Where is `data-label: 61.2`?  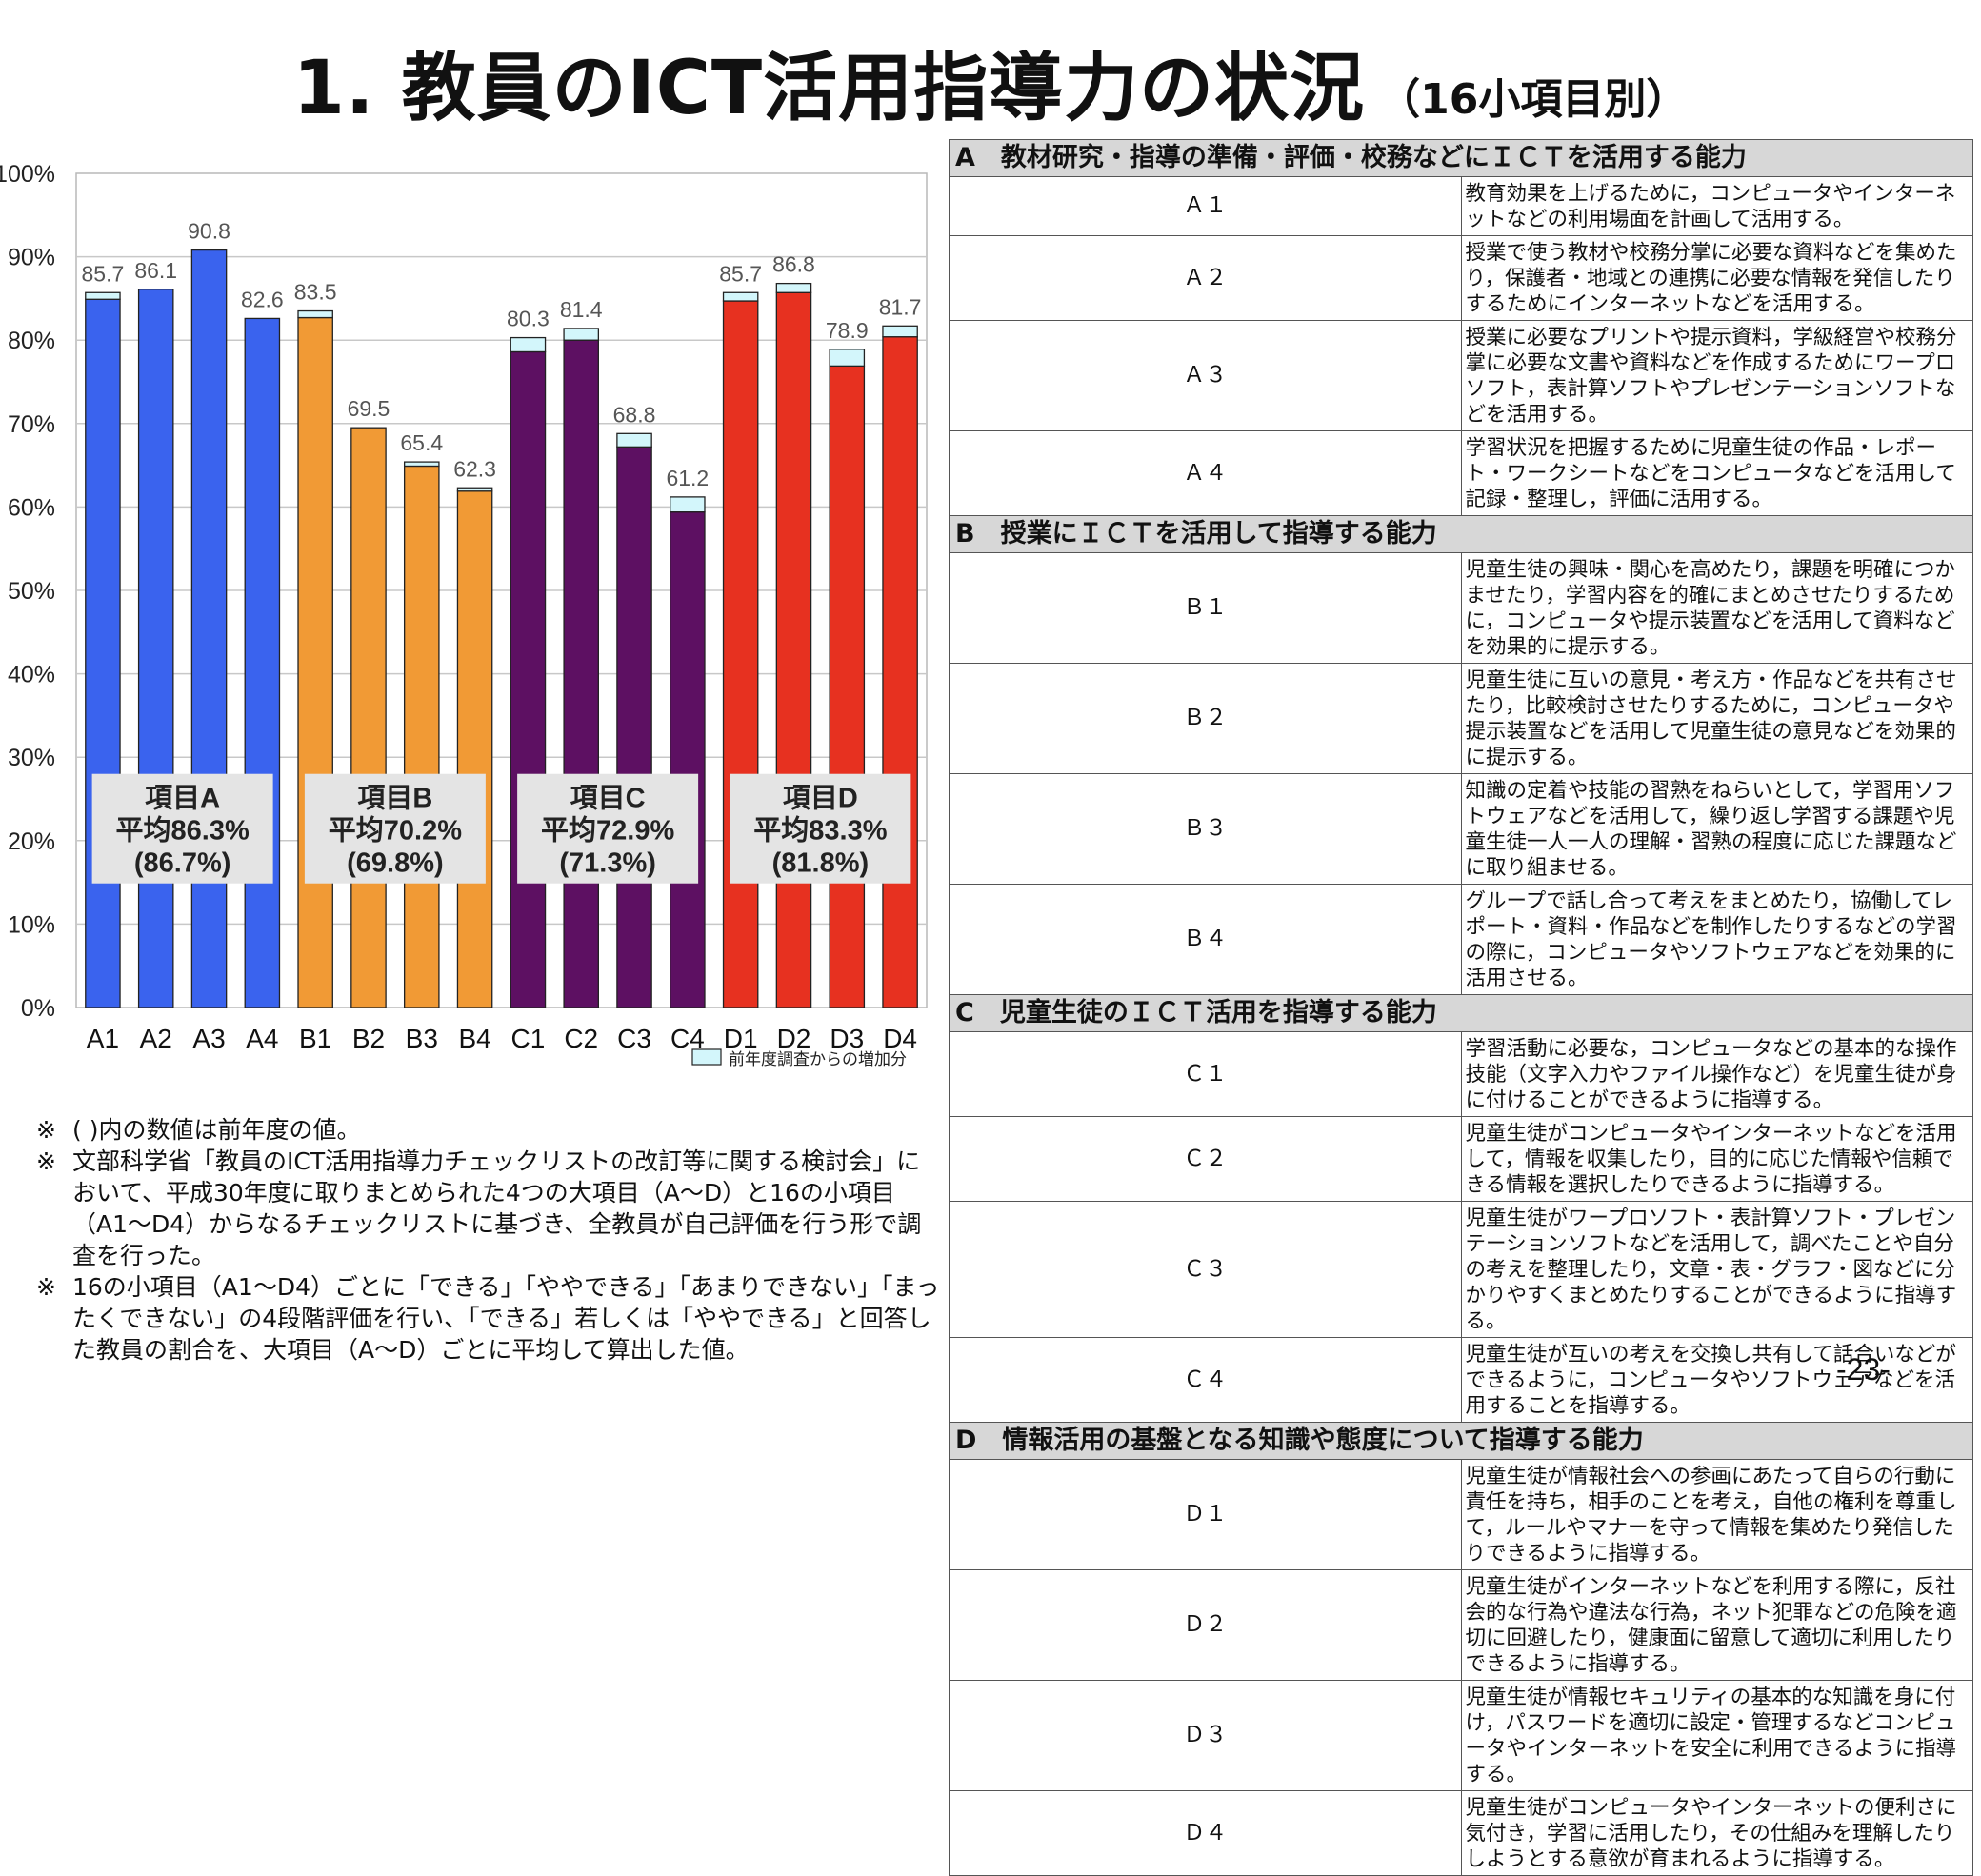
data-label: 61.2 is located at coordinates (687, 478).